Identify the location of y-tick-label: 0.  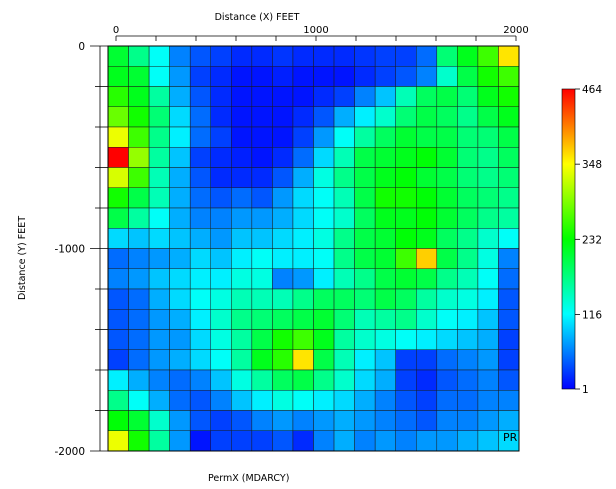
(81, 47).